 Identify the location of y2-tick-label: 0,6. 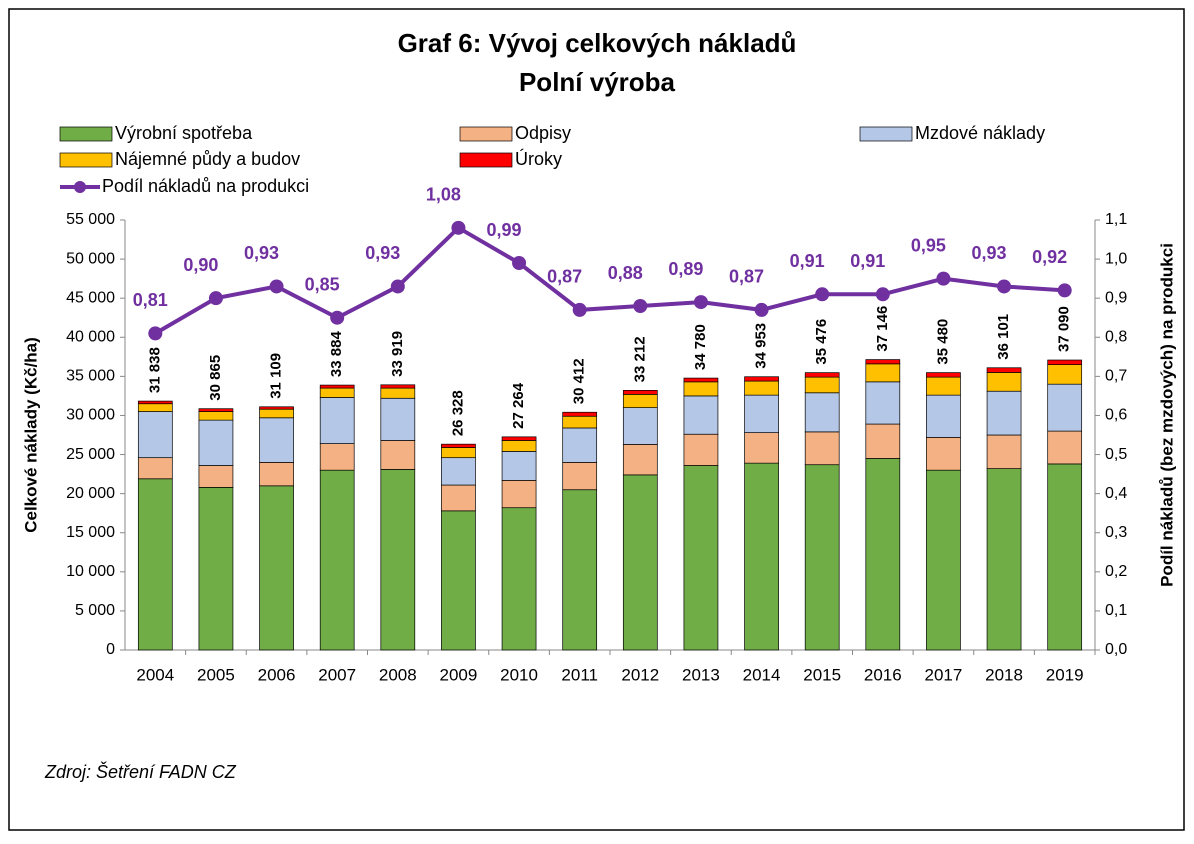
(1116, 415).